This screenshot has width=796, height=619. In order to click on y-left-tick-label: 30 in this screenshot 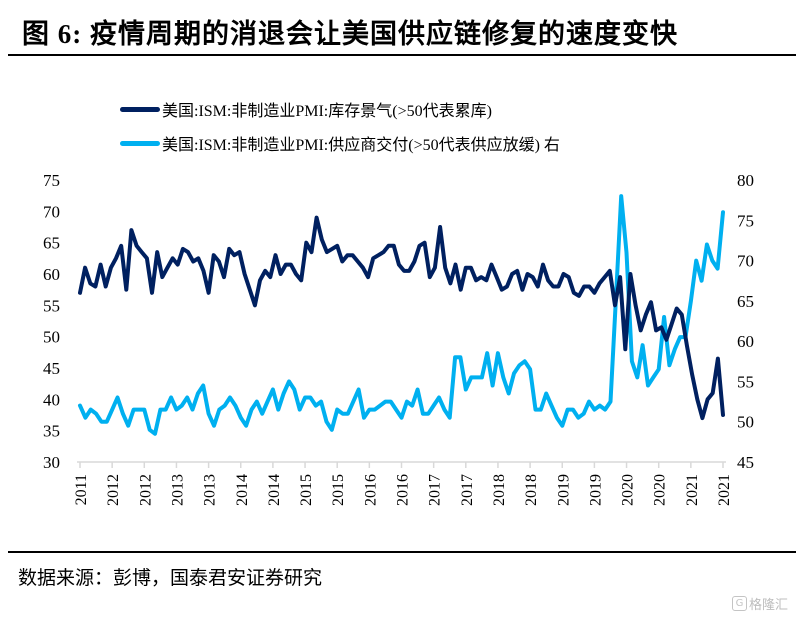, I will do `click(51, 462)`.